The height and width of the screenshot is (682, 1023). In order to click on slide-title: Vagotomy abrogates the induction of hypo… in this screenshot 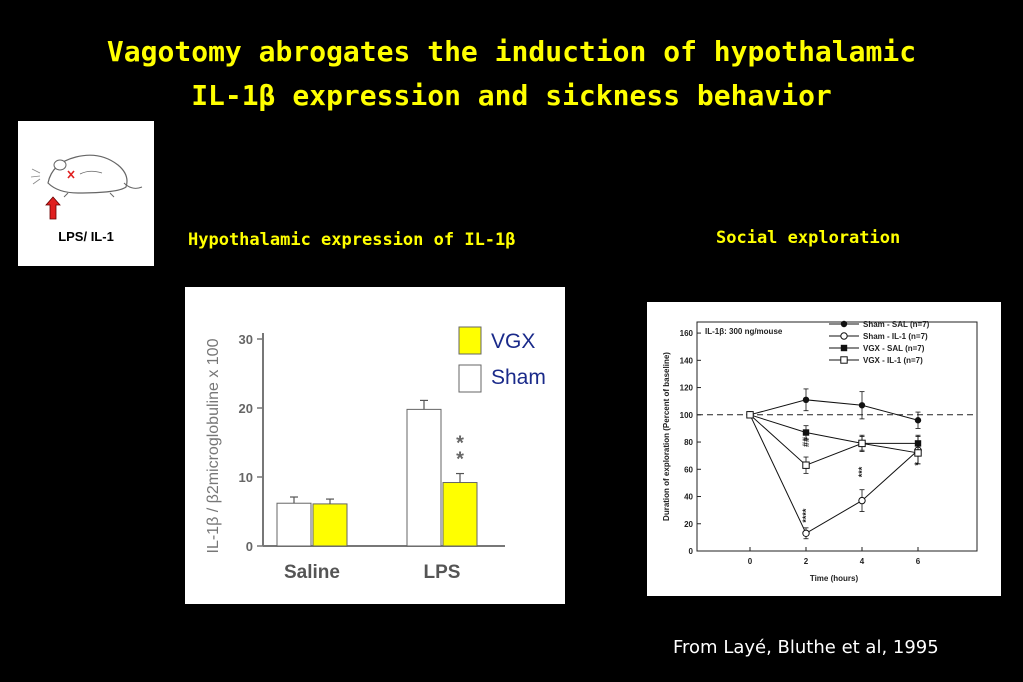, I will do `click(511, 74)`.